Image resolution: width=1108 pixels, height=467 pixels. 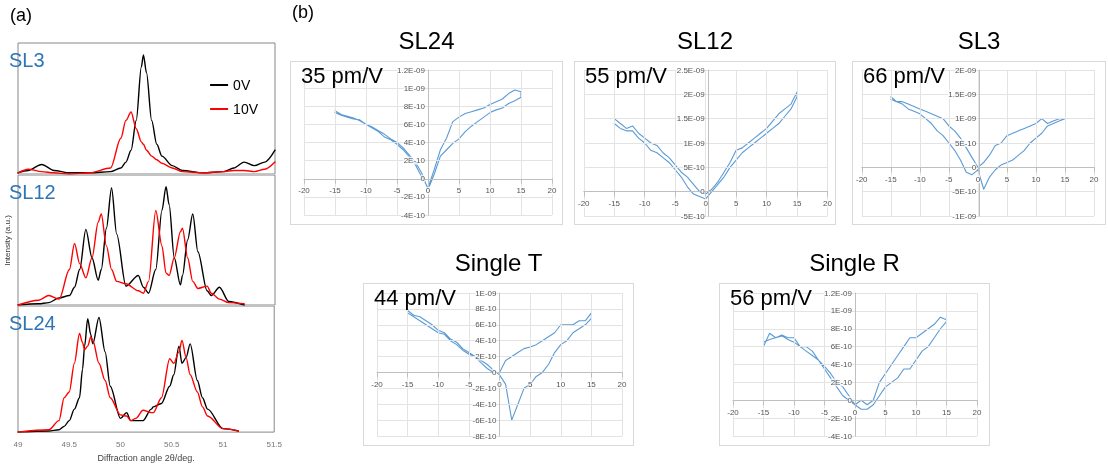 I want to click on legend-label: 10V, so click(x=246, y=109).